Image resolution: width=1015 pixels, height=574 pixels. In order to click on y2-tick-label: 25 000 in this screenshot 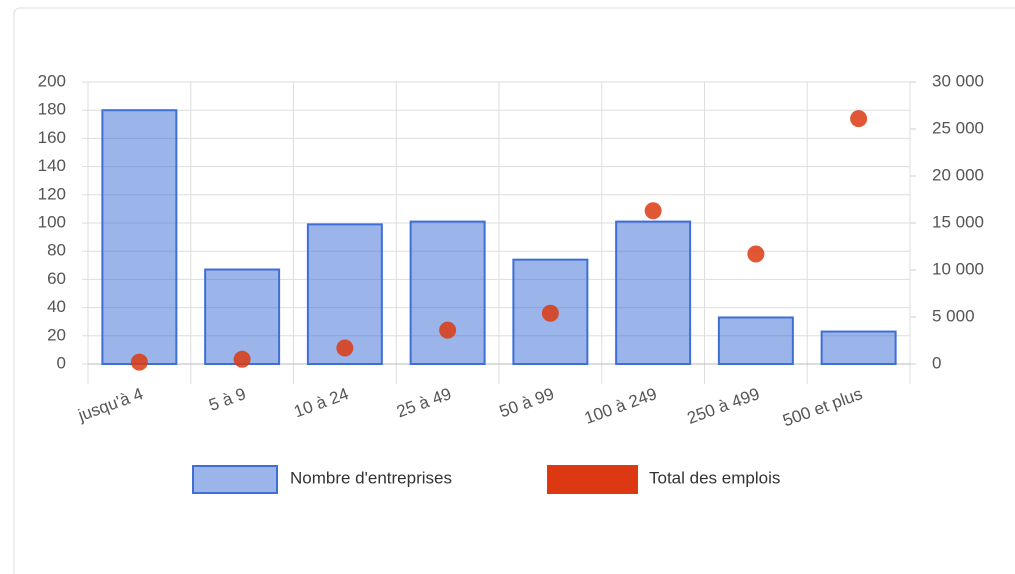, I will do `click(958, 127)`.